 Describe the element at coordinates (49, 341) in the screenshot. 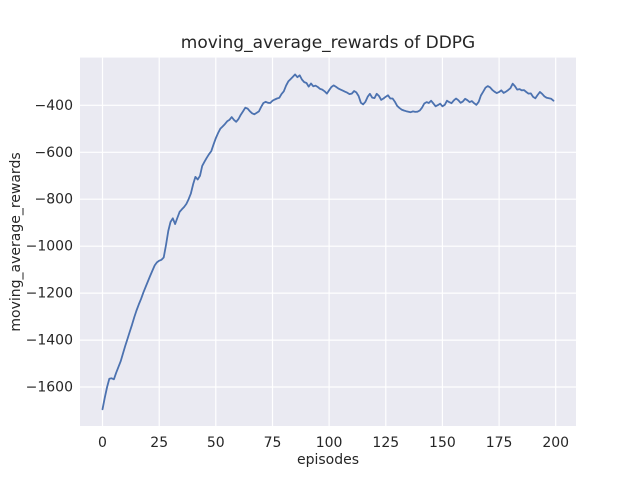

I see `y-tick-label: −1400` at that location.